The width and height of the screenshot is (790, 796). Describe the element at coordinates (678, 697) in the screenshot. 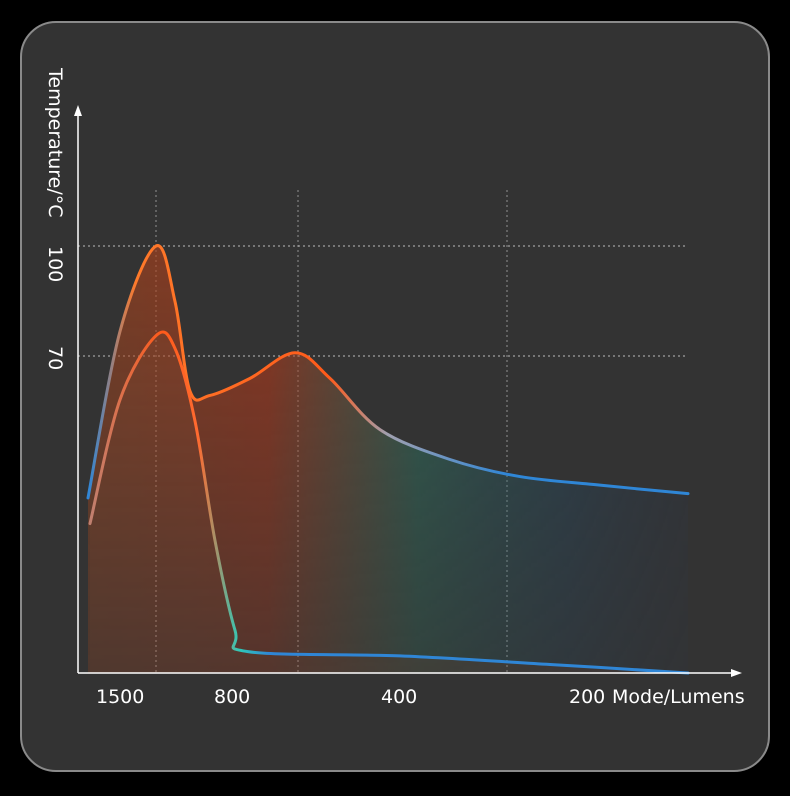

I see `x-axis-label: Mode/Lumens` at that location.